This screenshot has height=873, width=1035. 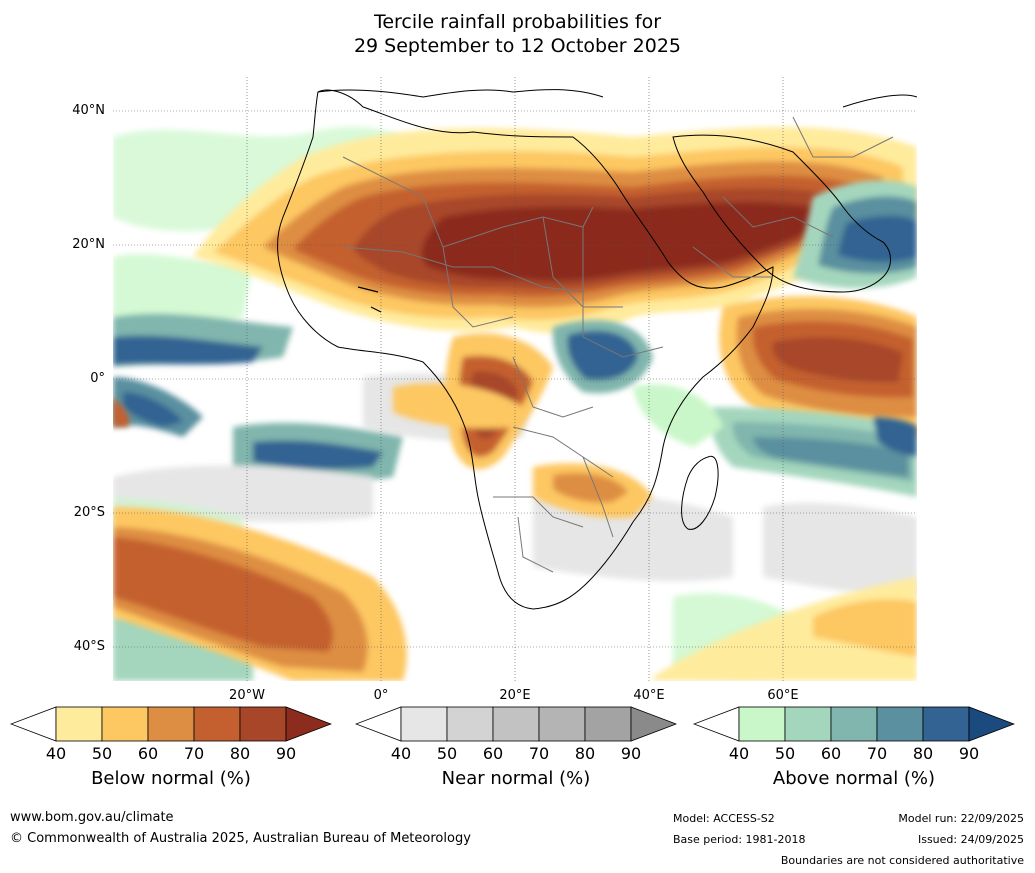 I want to click on lon-label-60e: 60°E, so click(x=783, y=695).